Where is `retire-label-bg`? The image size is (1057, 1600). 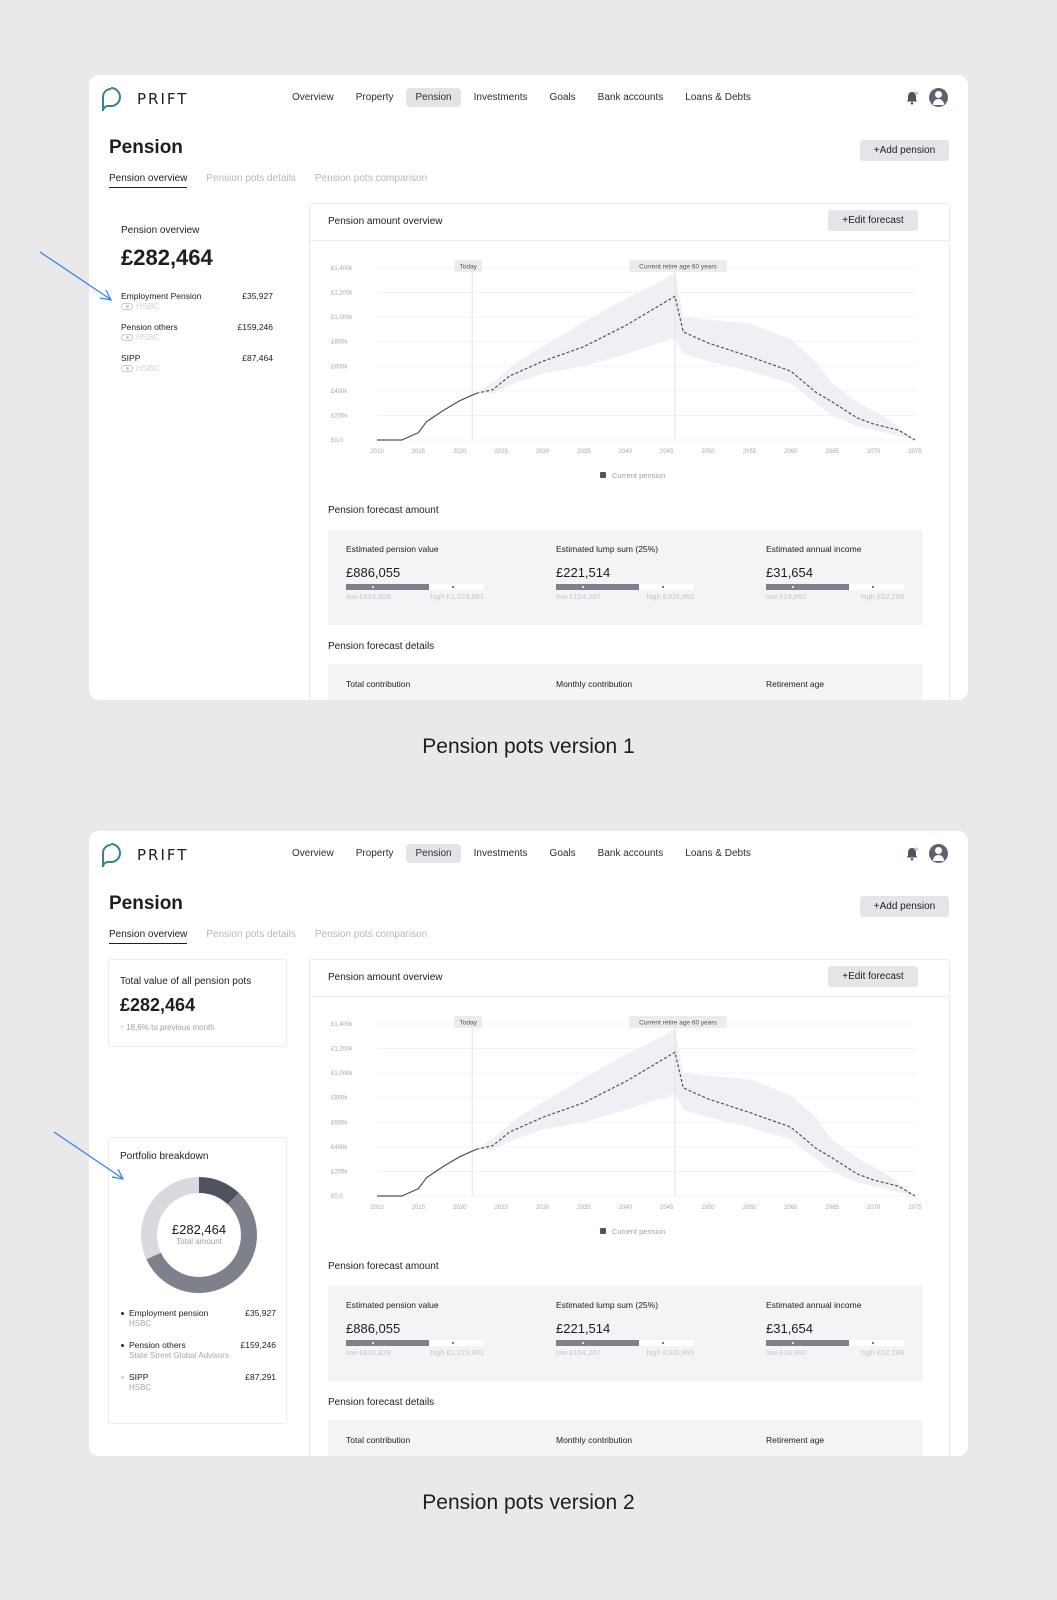 retire-label-bg is located at coordinates (677, 266).